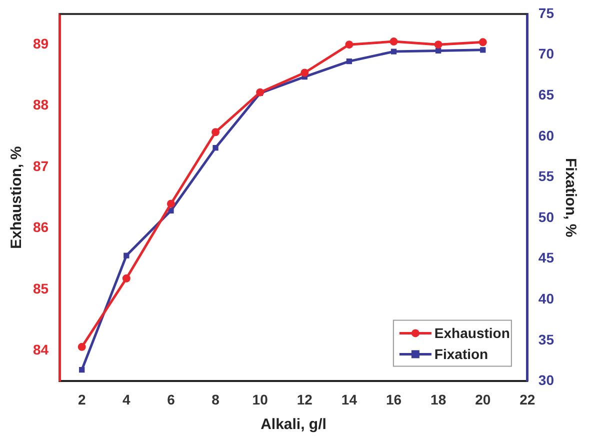  I want to click on y2-tick-label: 45, so click(546, 258).